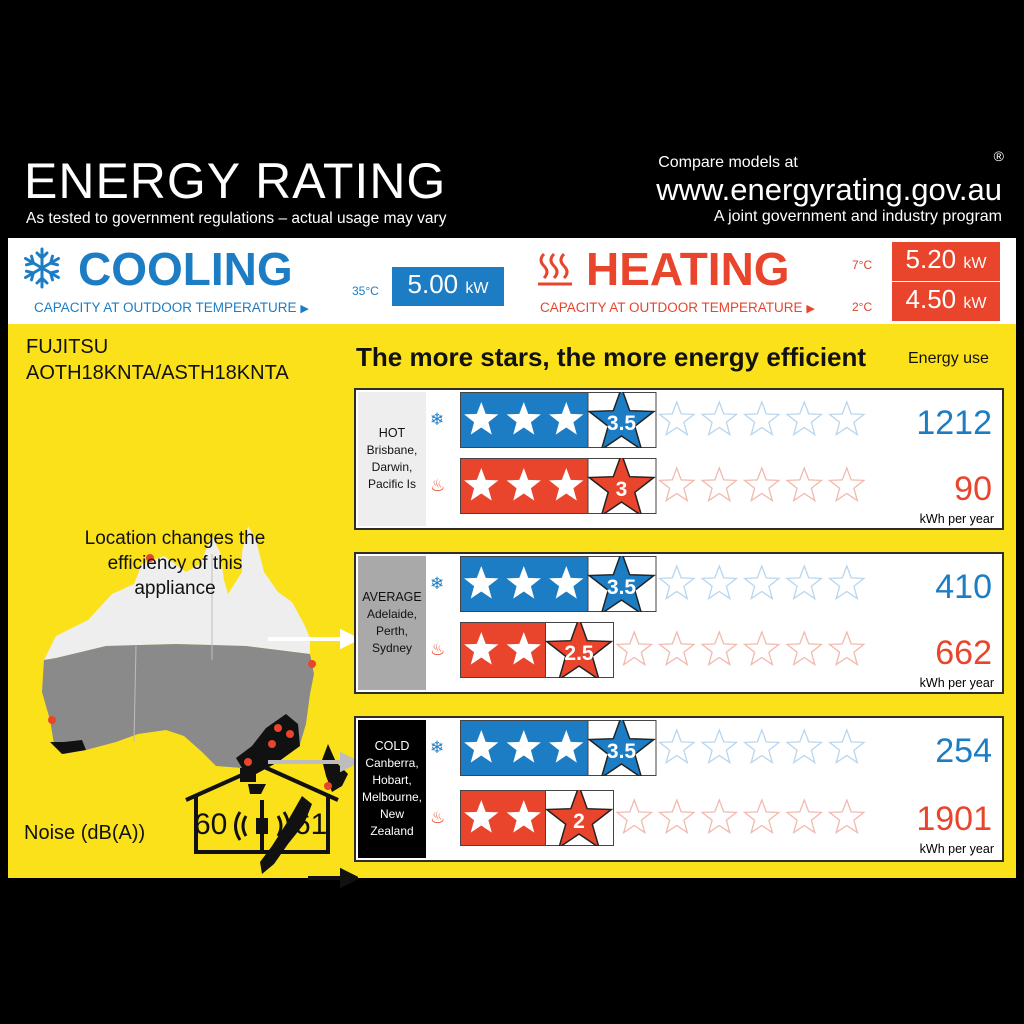 The width and height of the screenshot is (1024, 1024). I want to click on map-cold-zone-south-west, so click(68, 747).